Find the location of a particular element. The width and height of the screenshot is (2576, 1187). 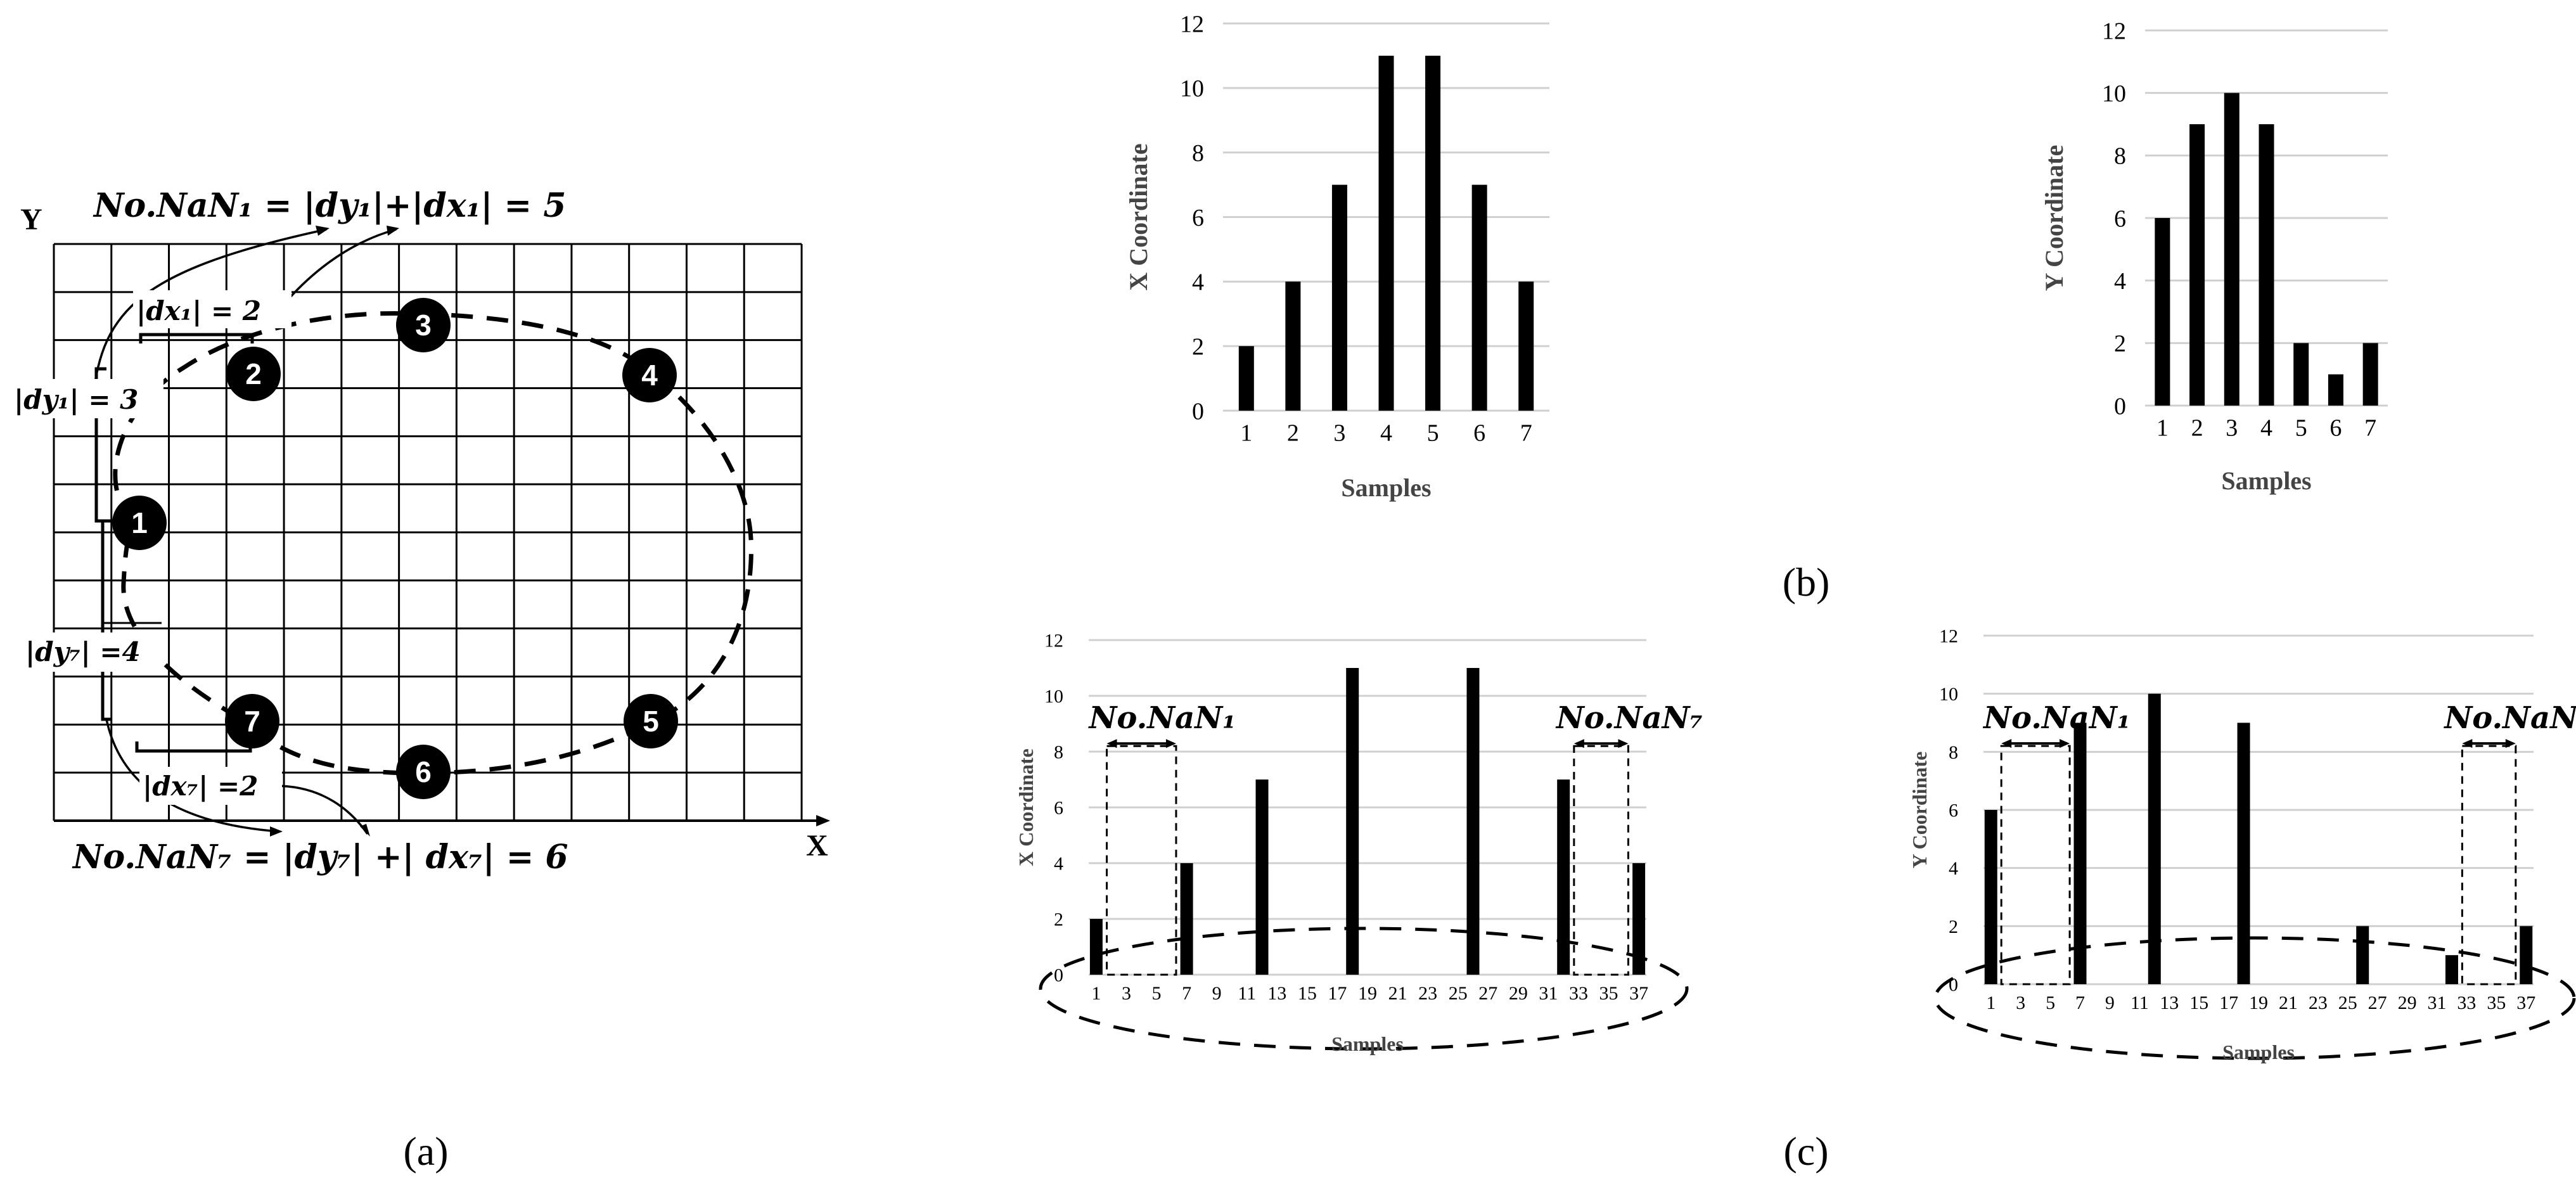

dy1-label-bg is located at coordinates (87, 398).